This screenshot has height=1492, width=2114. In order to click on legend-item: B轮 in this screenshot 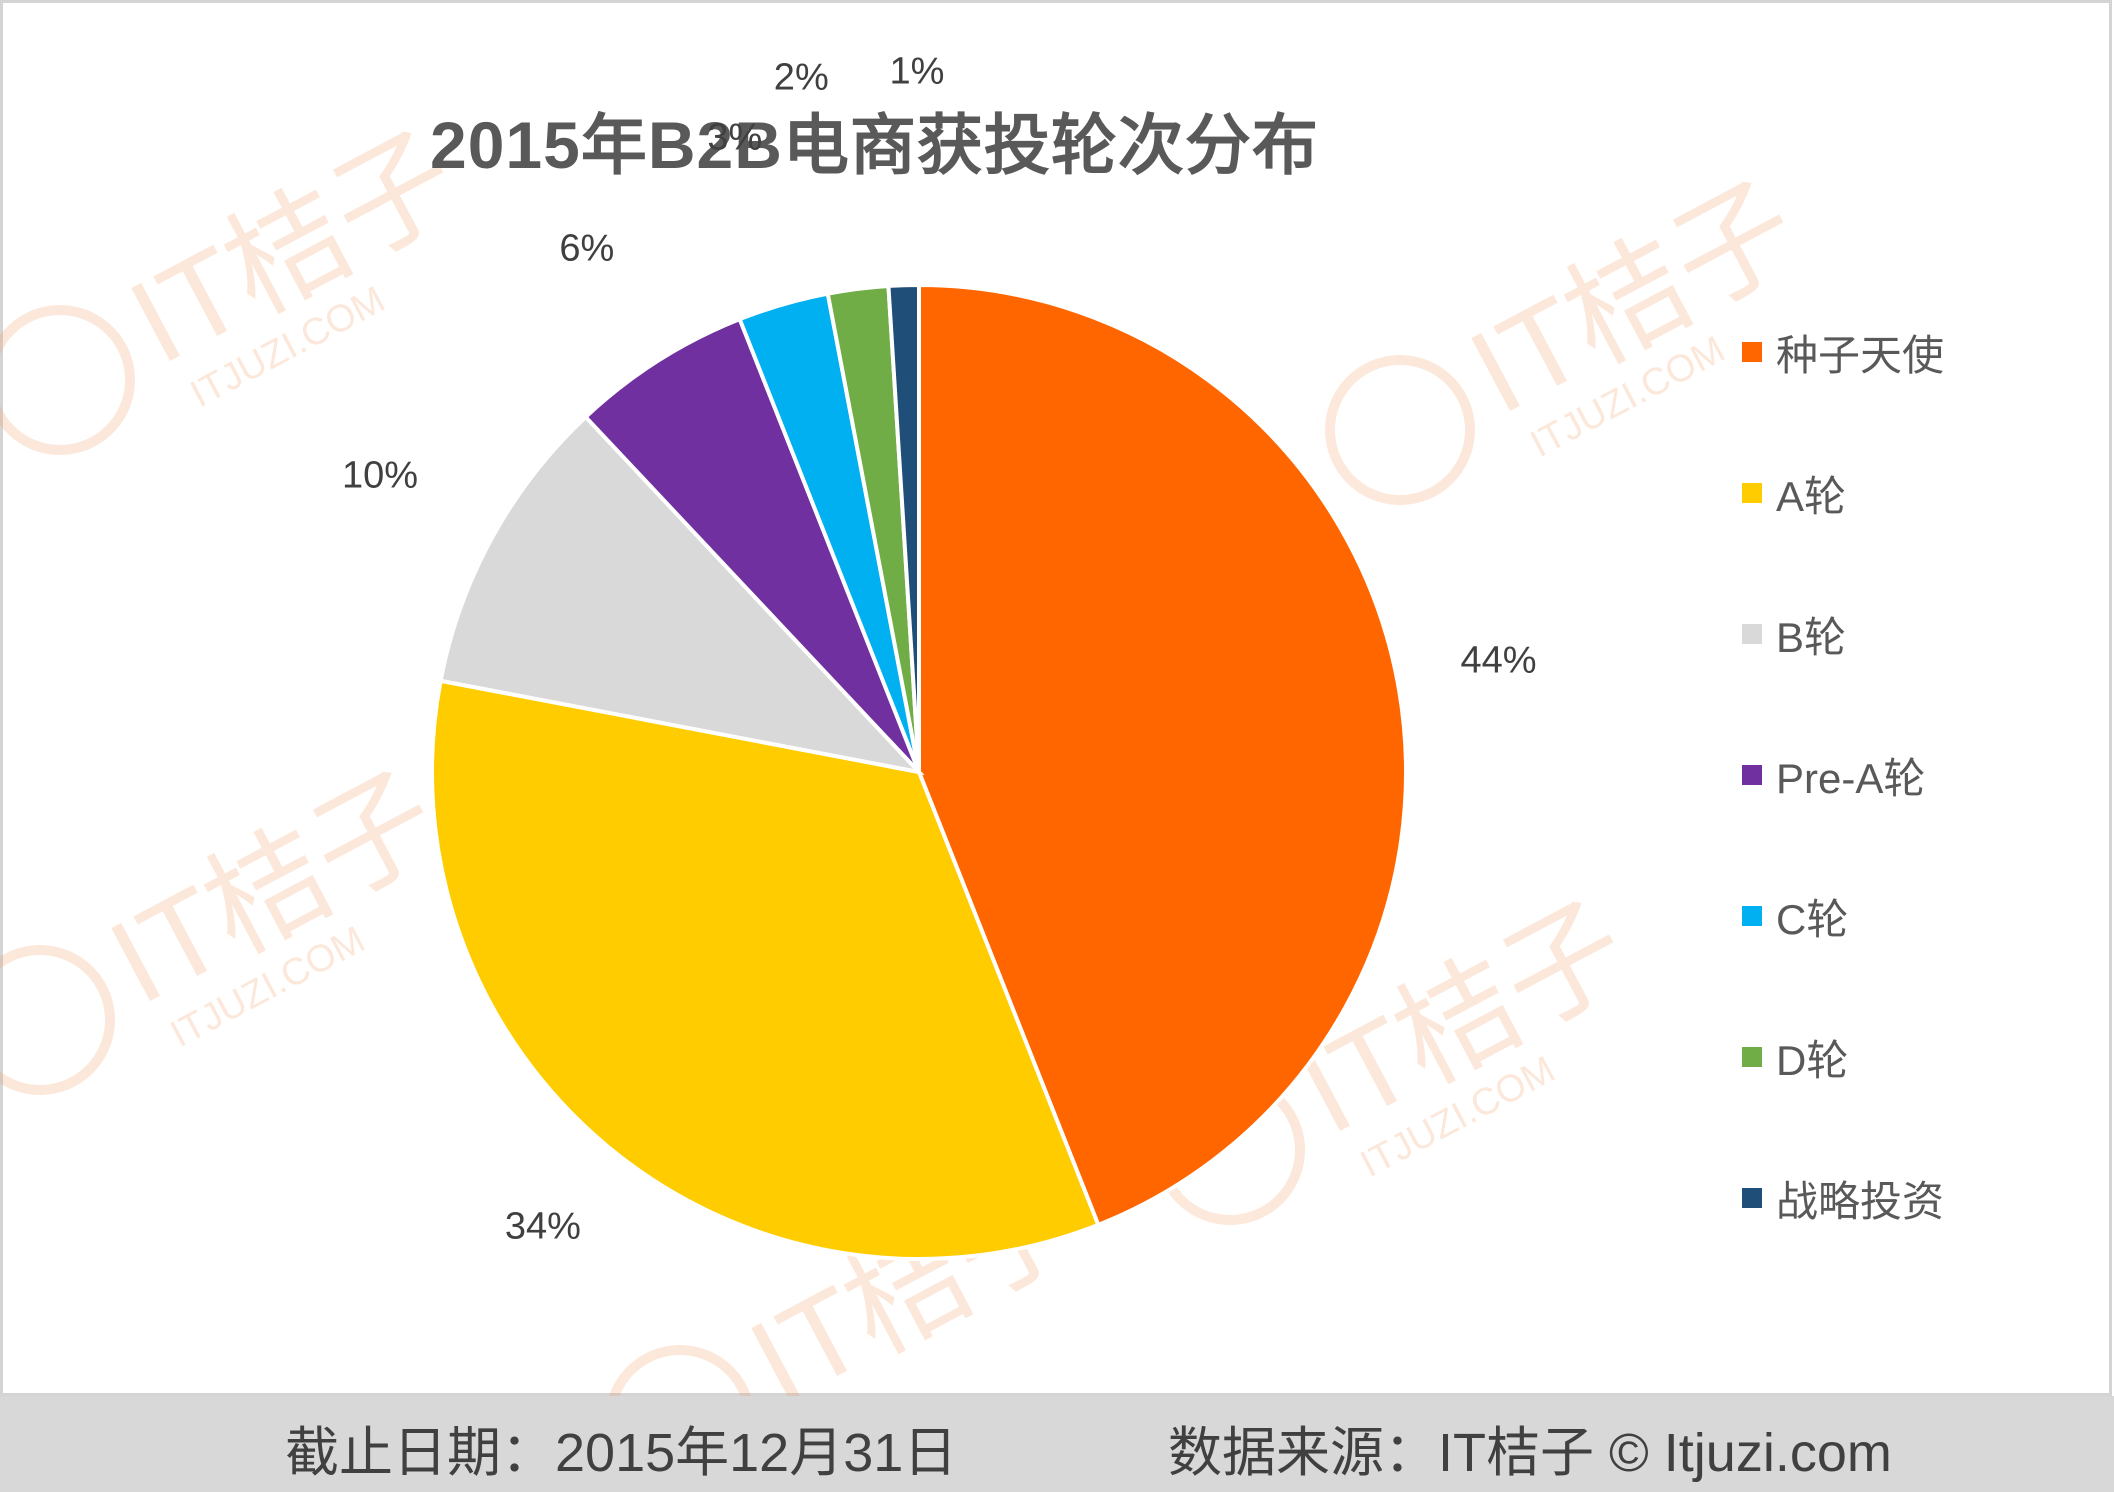, I will do `click(1794, 634)`.